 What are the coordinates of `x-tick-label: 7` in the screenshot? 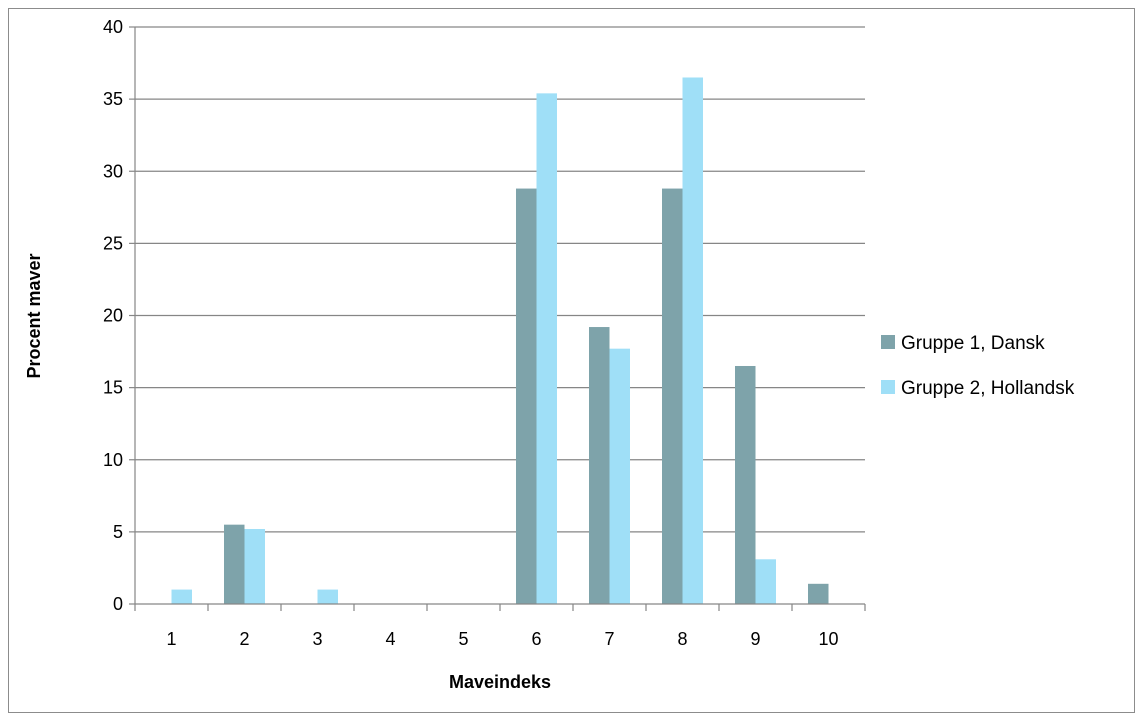 It's located at (609, 639).